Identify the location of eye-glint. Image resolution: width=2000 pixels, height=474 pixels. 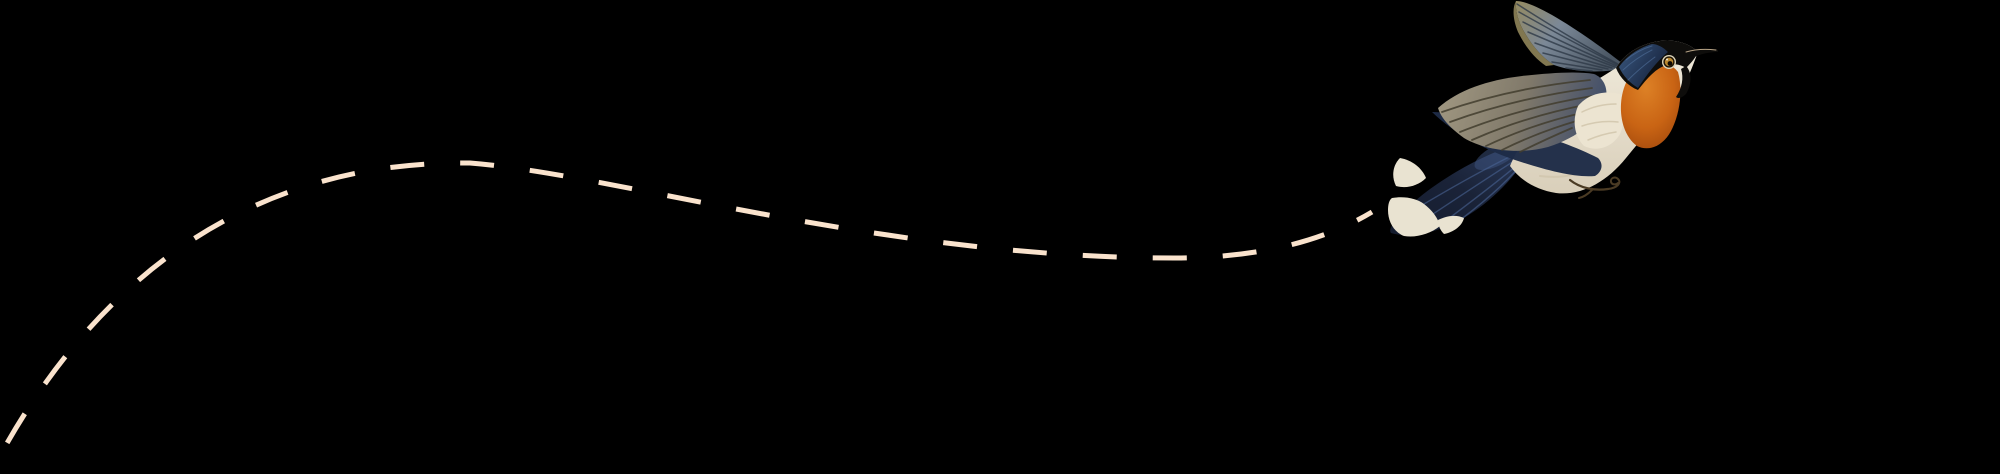
(1667, 59).